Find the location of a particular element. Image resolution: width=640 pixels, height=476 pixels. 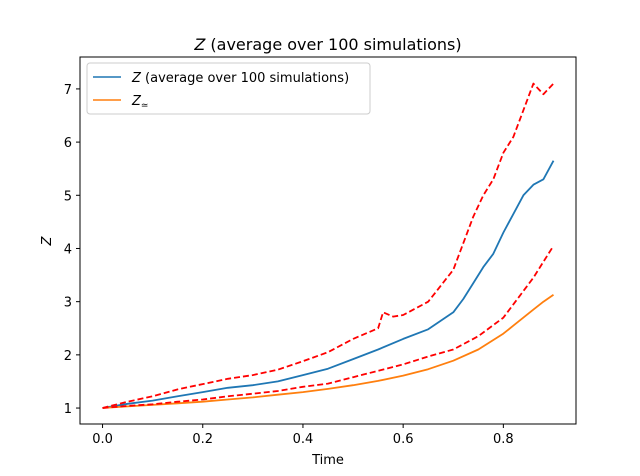

y-tick-label: 4 is located at coordinates (68, 249).